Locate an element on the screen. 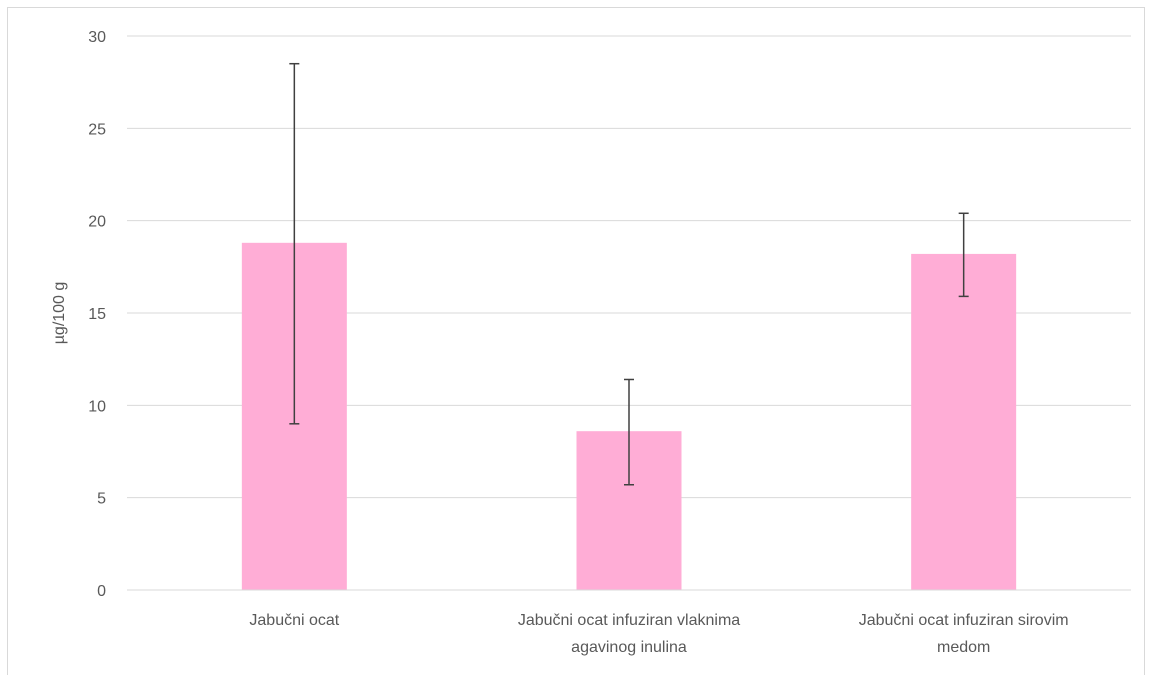 This screenshot has width=1152, height=675. y-tick-label: 25 is located at coordinates (97, 129).